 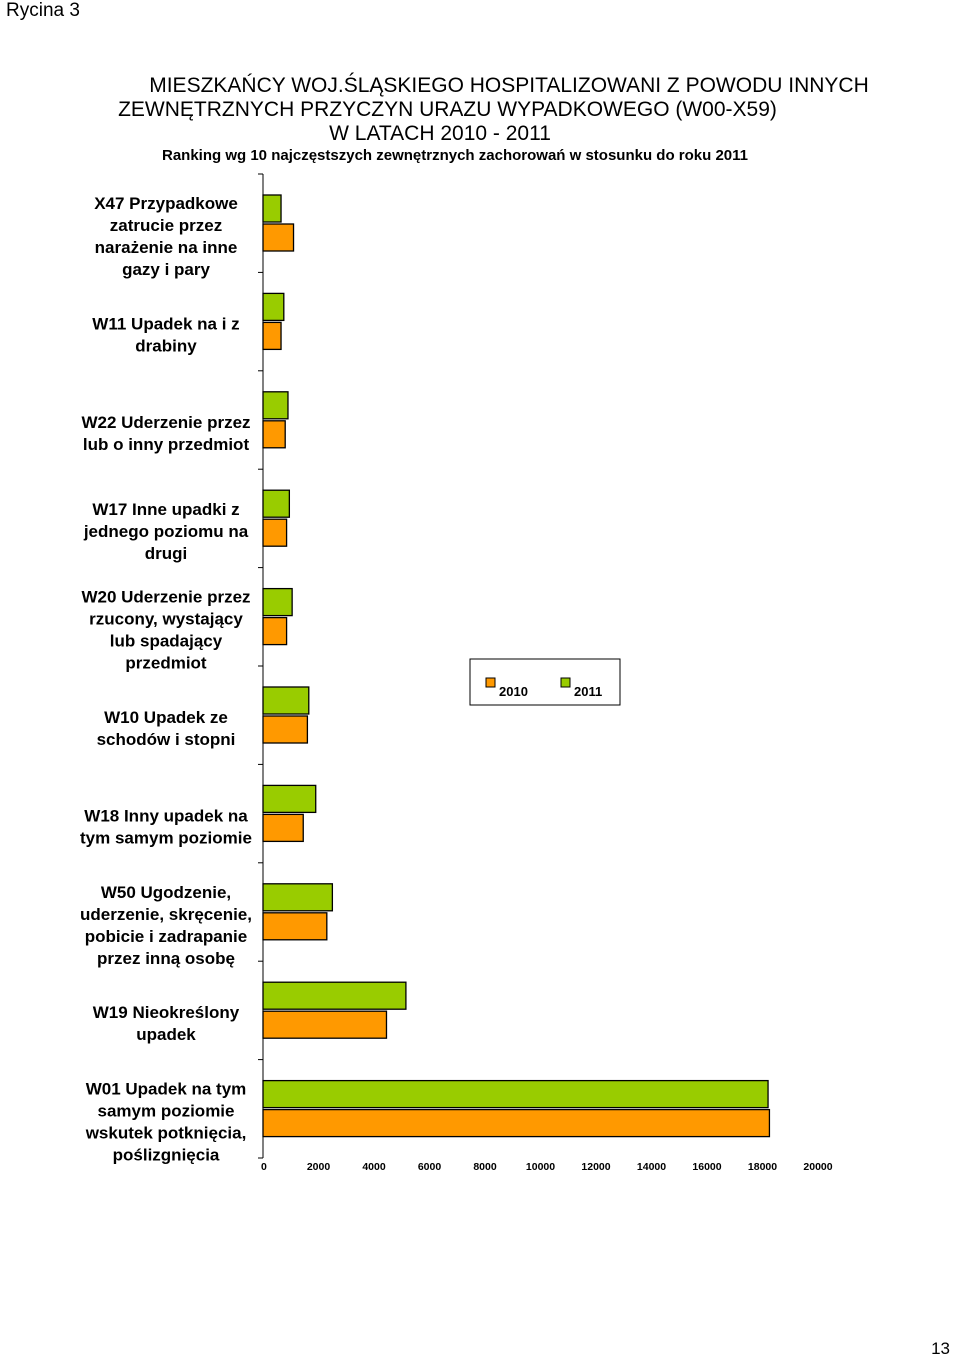 What do you see at coordinates (165, 334) in the screenshot?
I see `category-label: W11 Upadek na i z drabiny` at bounding box center [165, 334].